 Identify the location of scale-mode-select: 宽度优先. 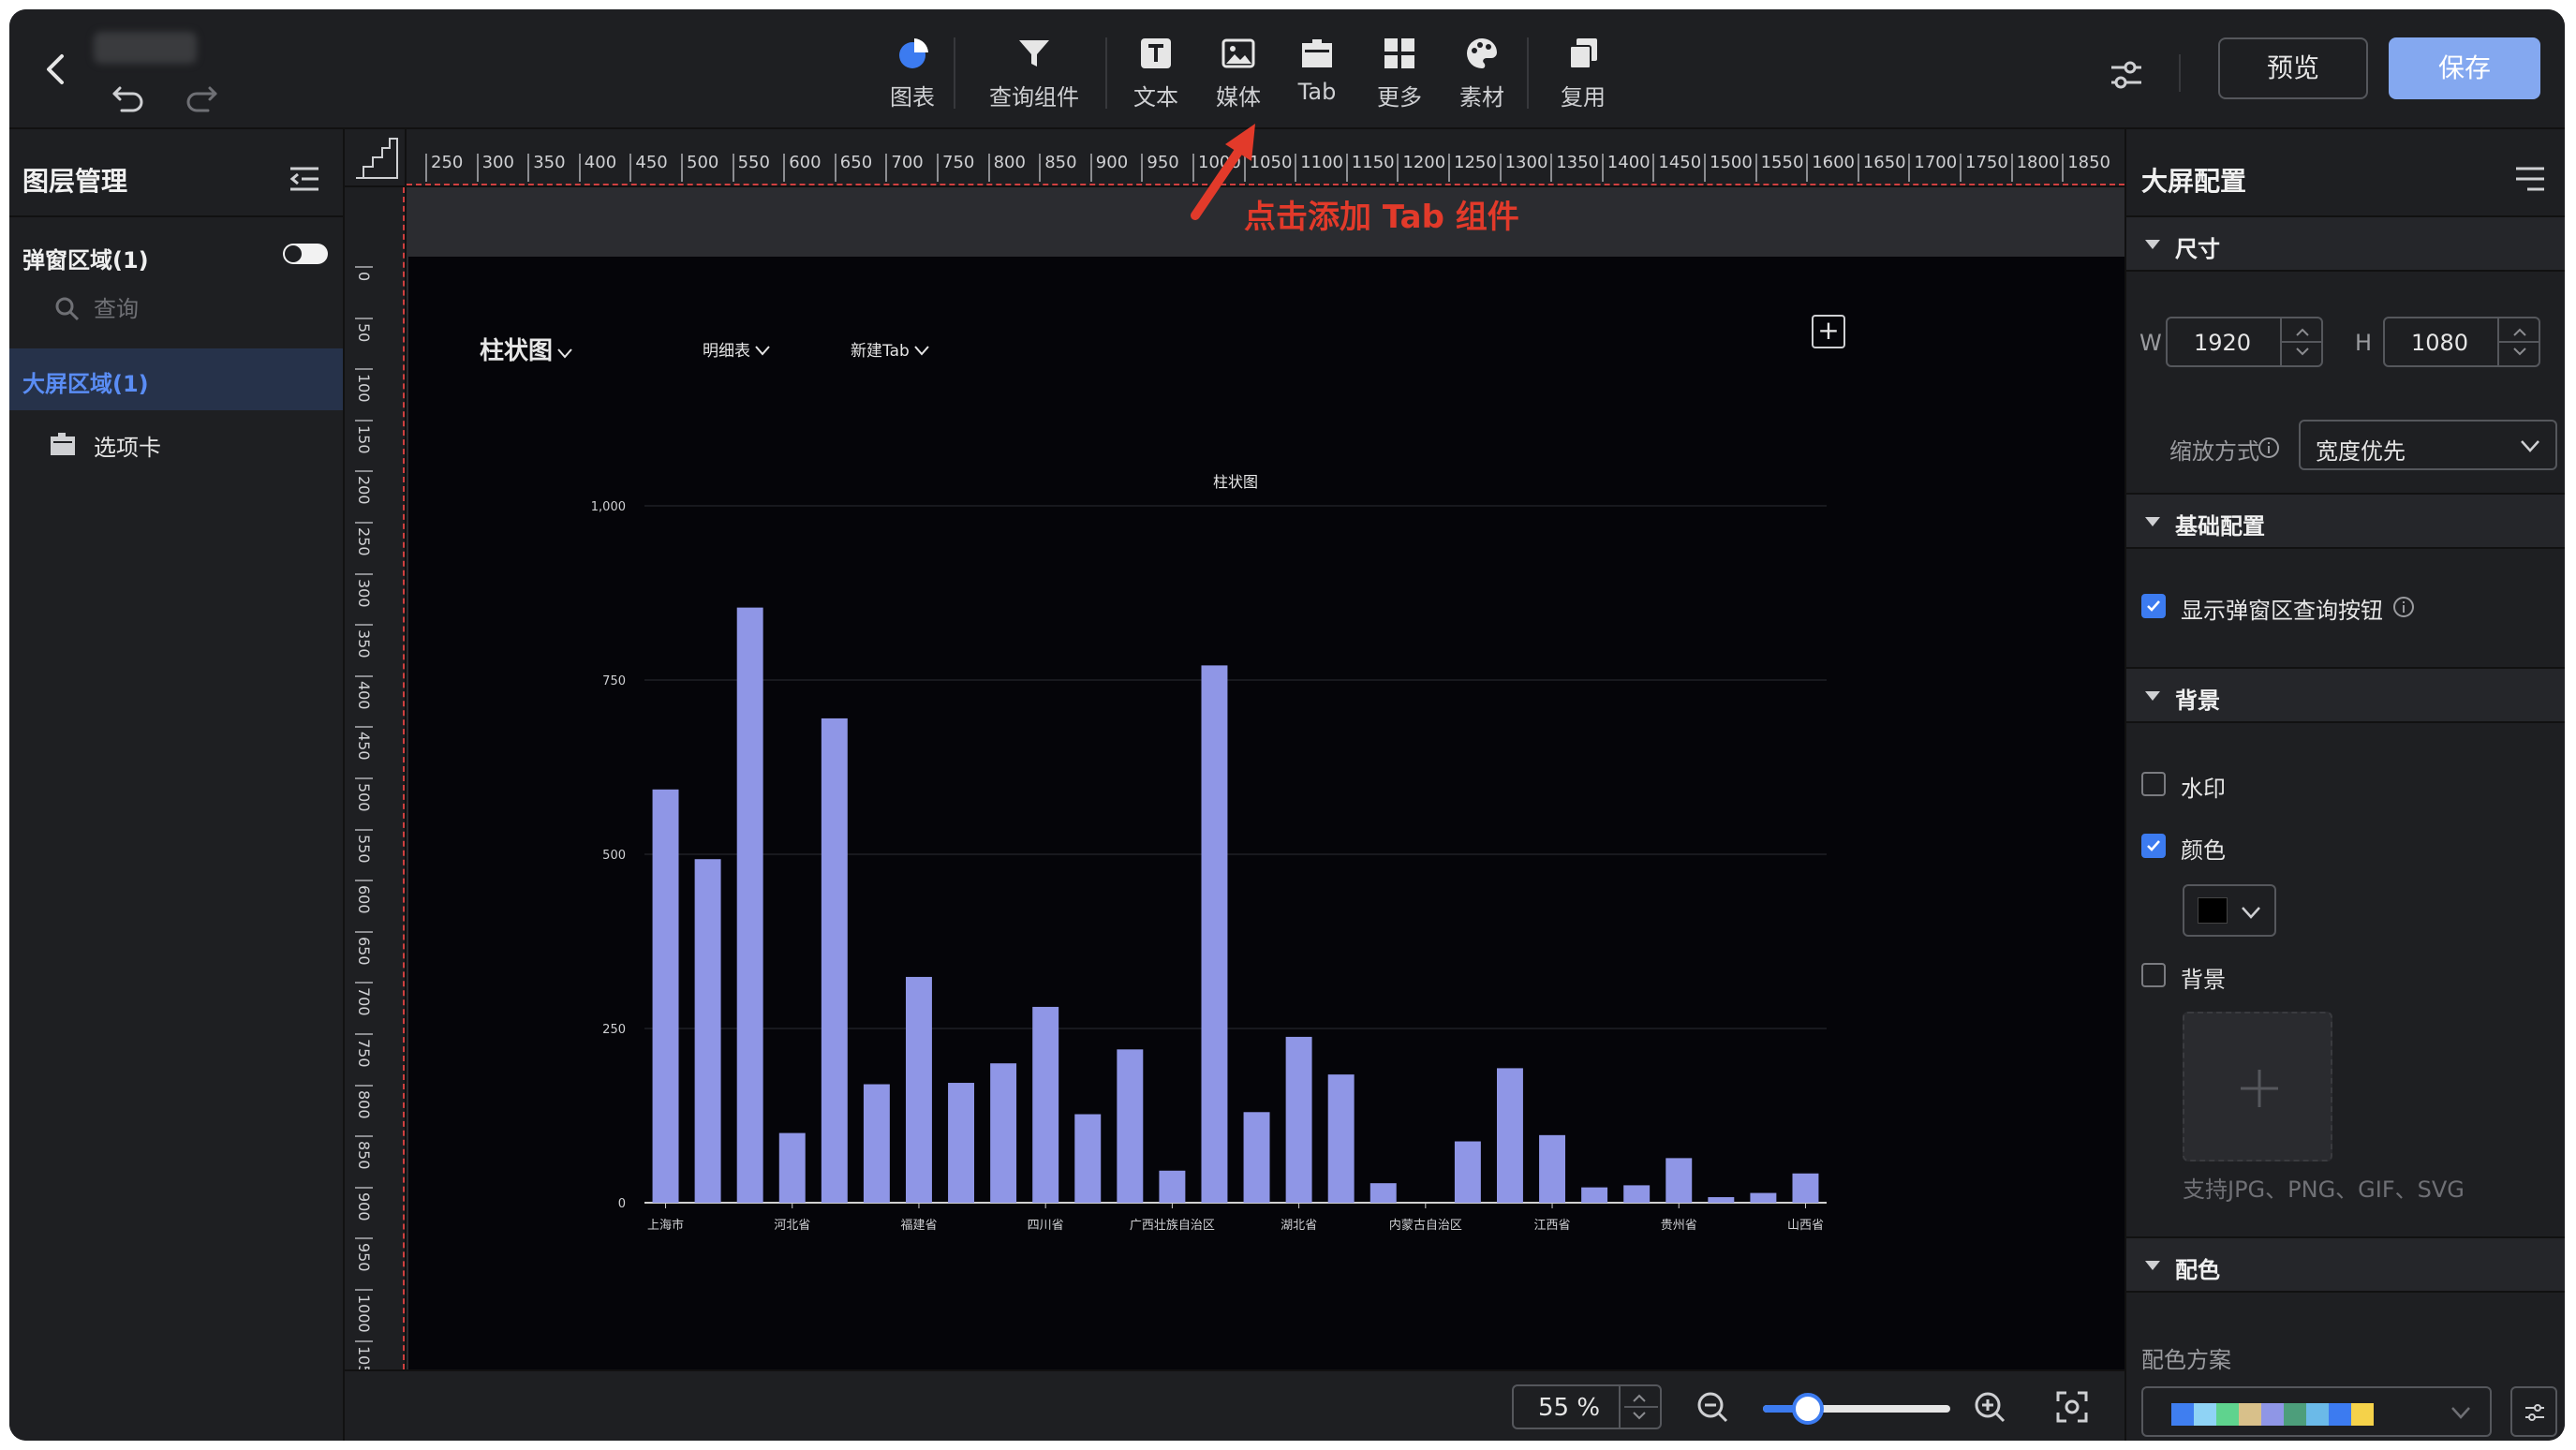
(2428, 445).